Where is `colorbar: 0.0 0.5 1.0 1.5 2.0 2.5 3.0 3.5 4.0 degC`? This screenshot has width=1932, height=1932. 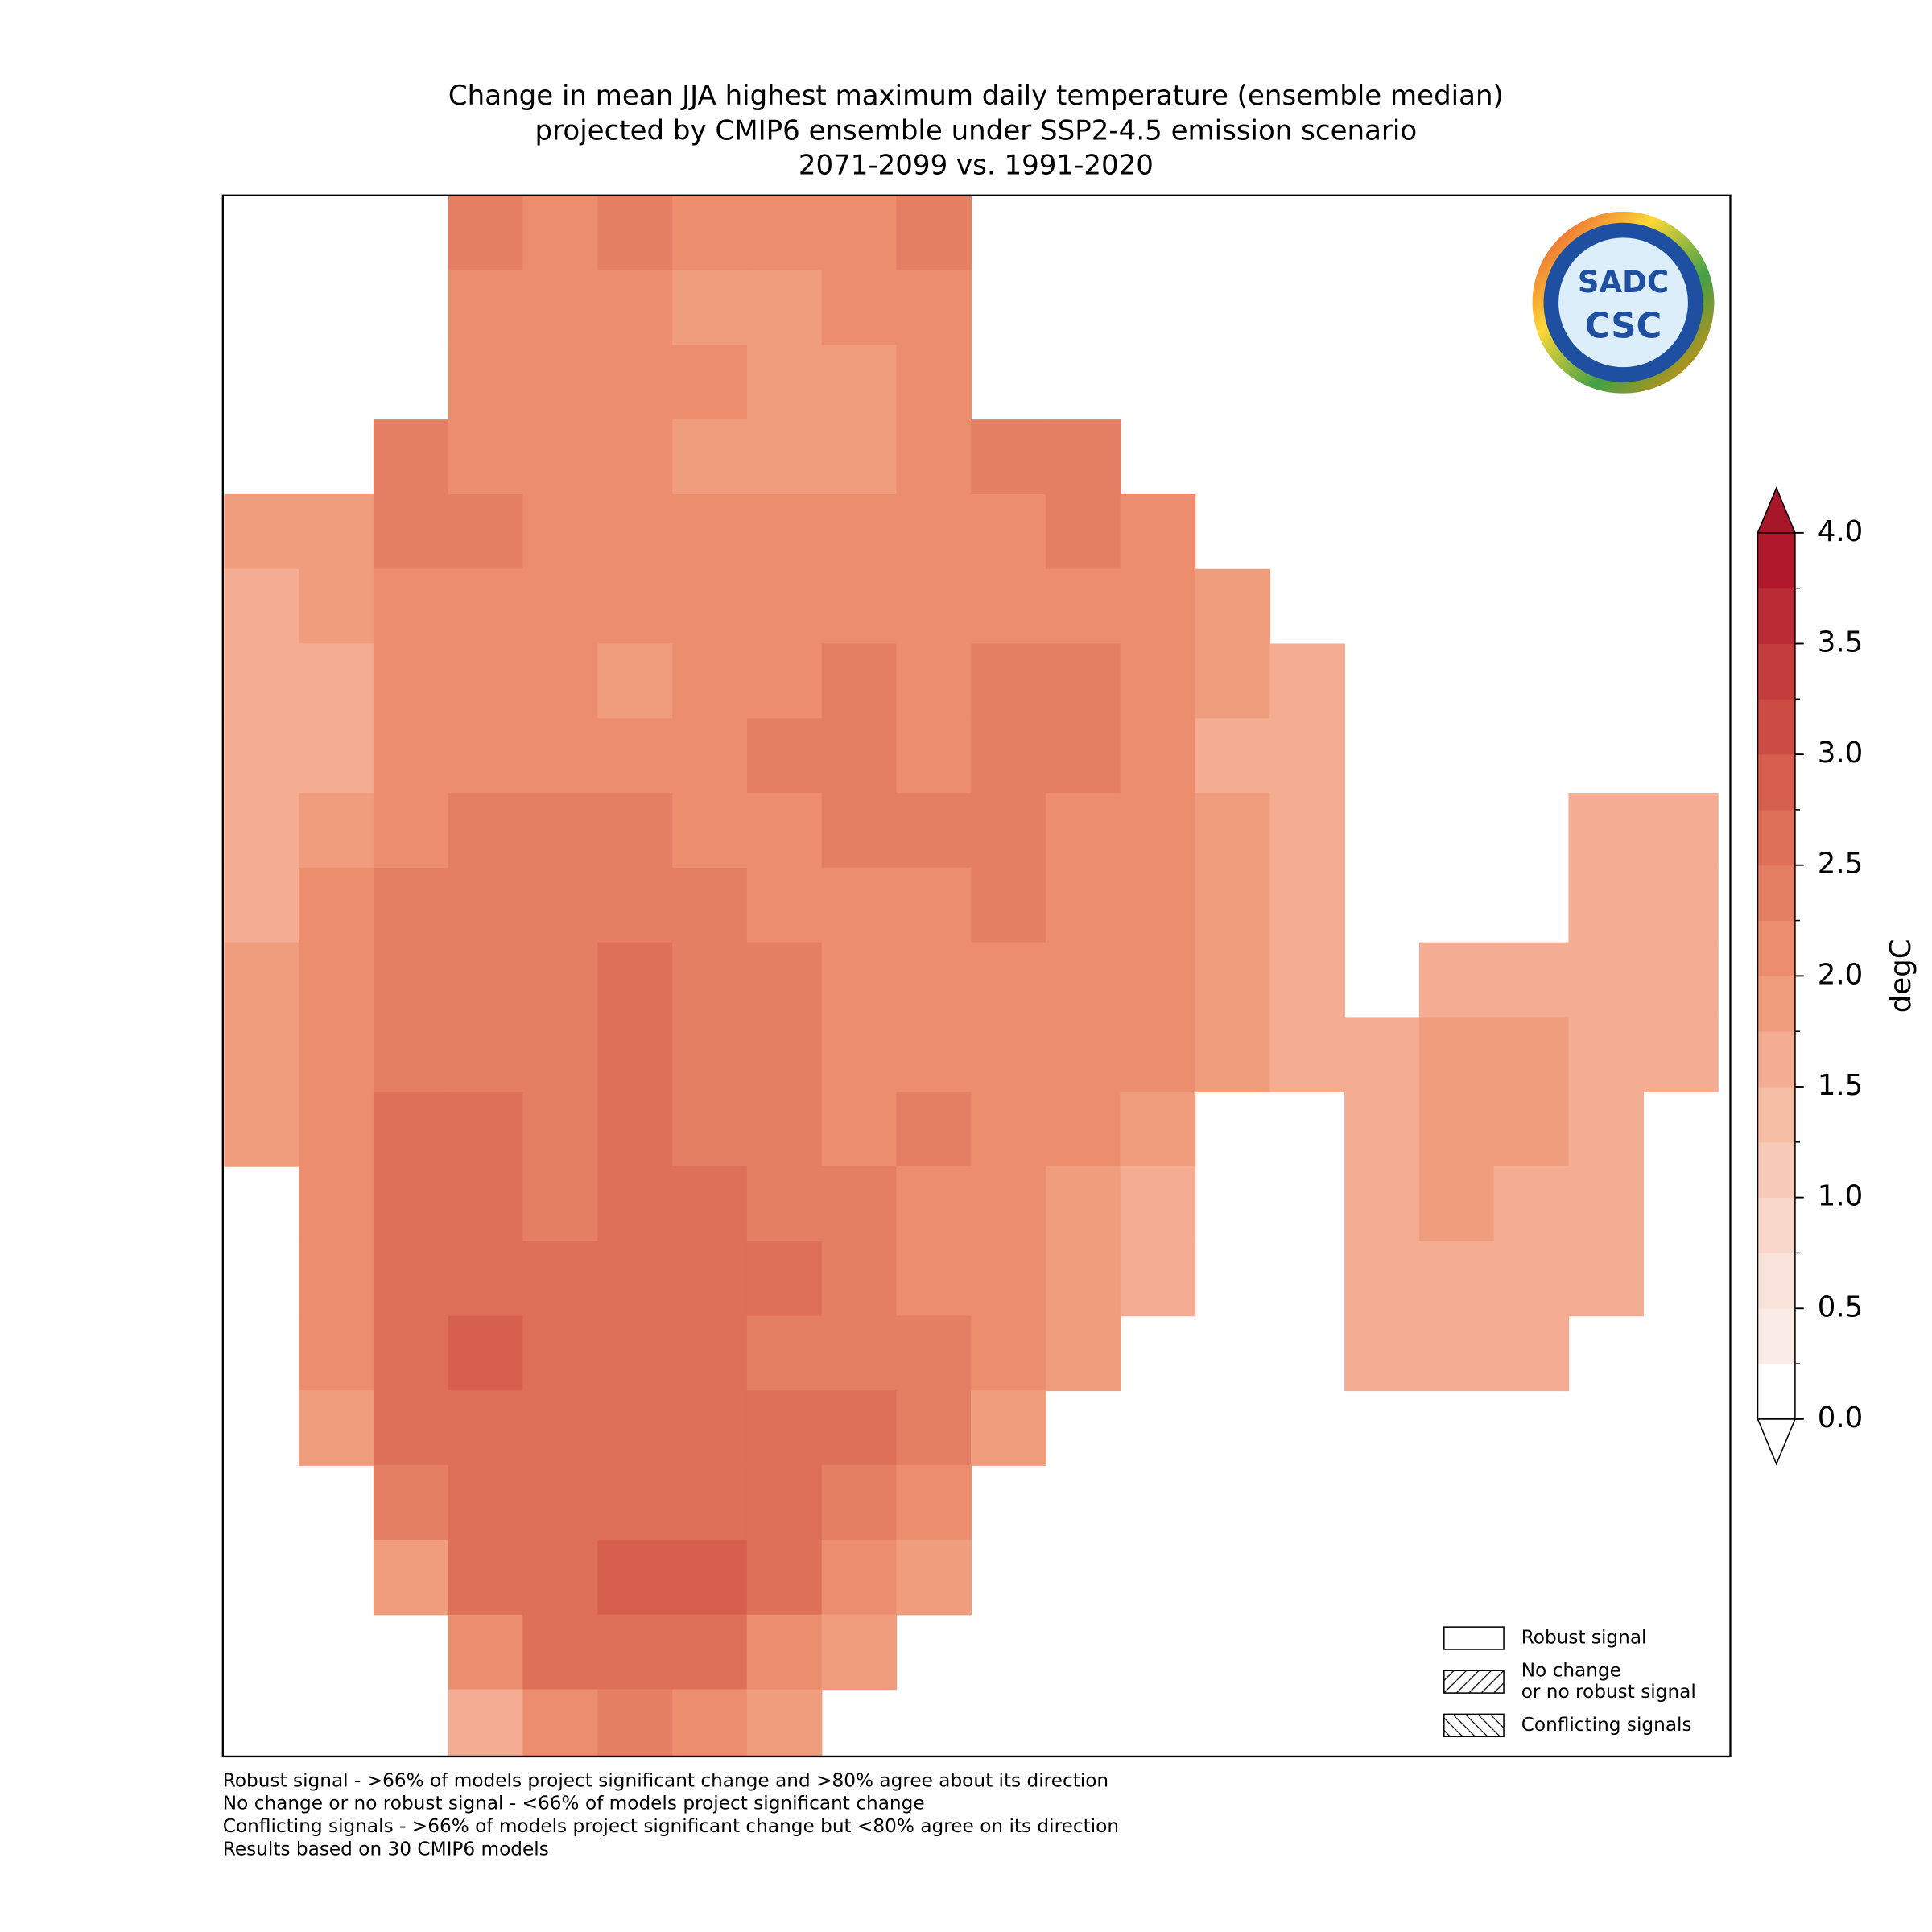 colorbar: 0.0 0.5 1.0 1.5 2.0 2.5 3.0 3.5 4.0 degC is located at coordinates (1837, 976).